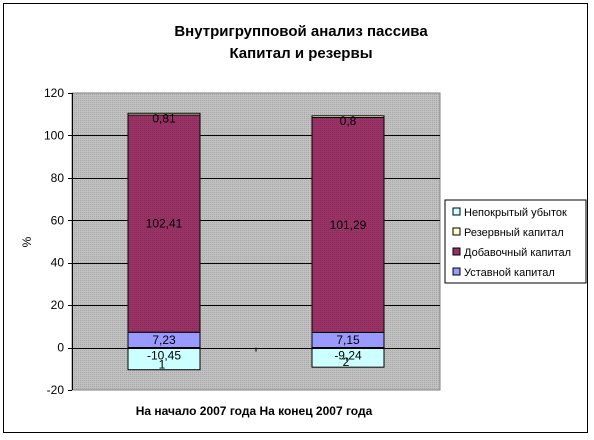  Describe the element at coordinates (515, 213) in the screenshot. I see `legend-label: Непокрытый убыток` at that location.